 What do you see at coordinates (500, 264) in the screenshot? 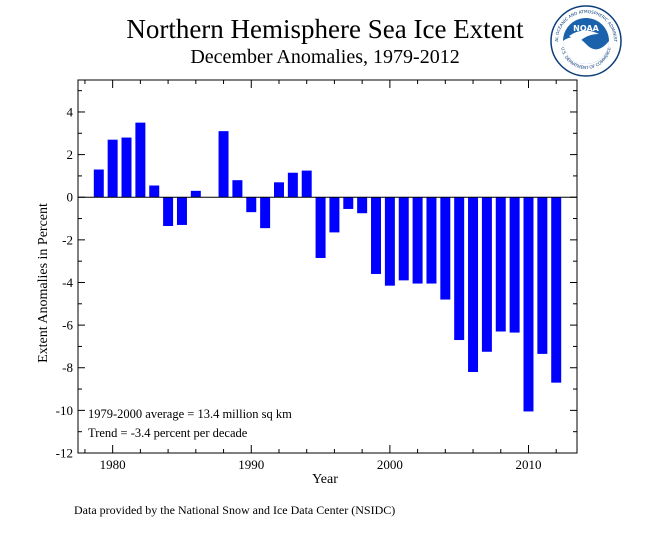
I see `bar-2008` at bounding box center [500, 264].